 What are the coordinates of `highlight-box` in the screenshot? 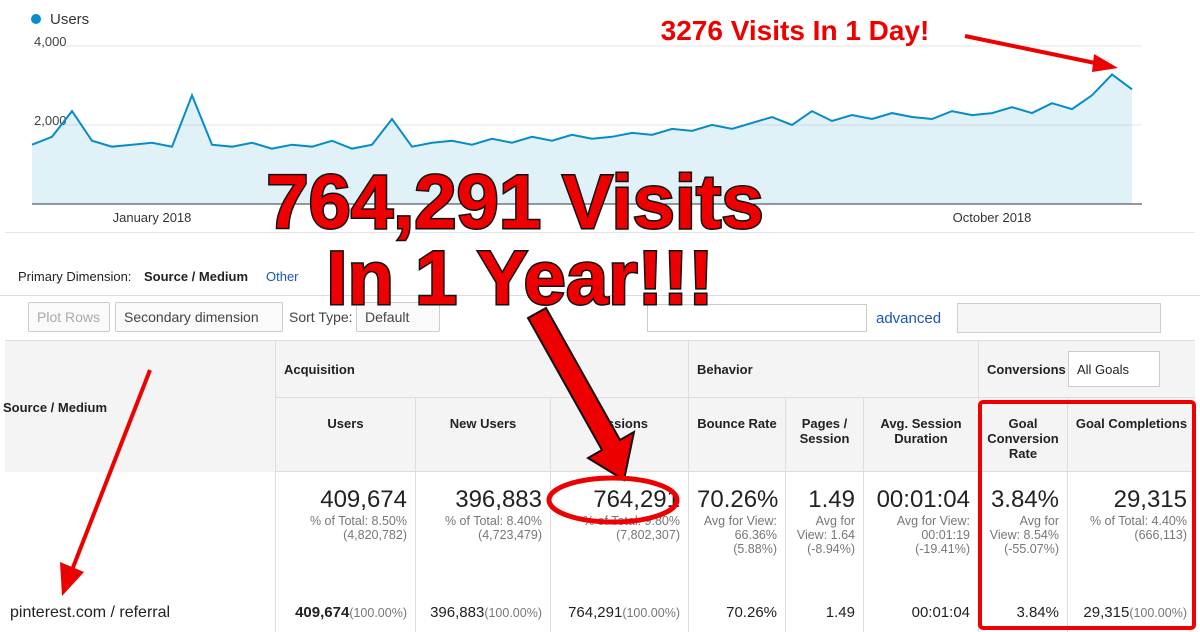 It's located at (1087, 515).